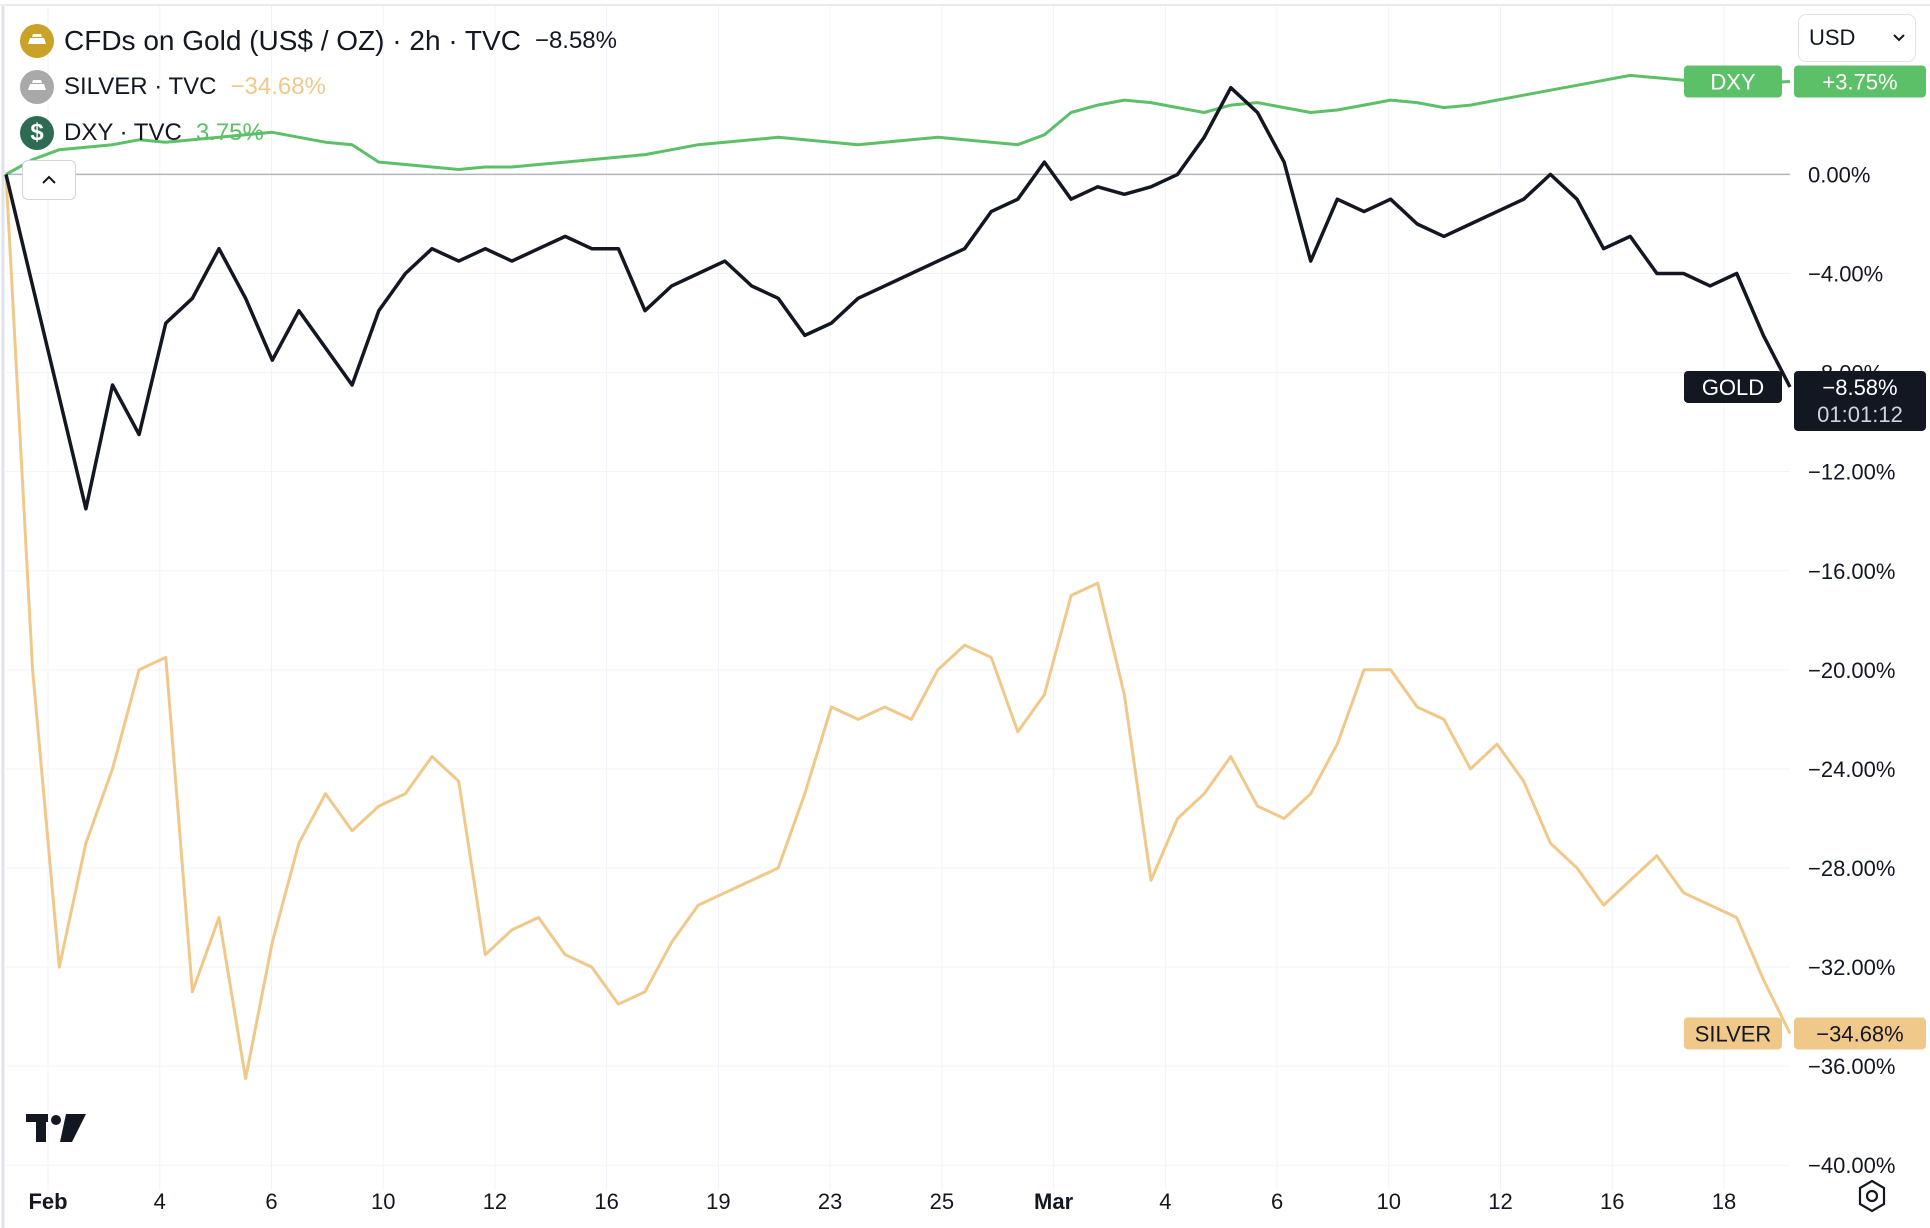  Describe the element at coordinates (1851, 769) in the screenshot. I see `y-tick-label: −24.00%` at that location.